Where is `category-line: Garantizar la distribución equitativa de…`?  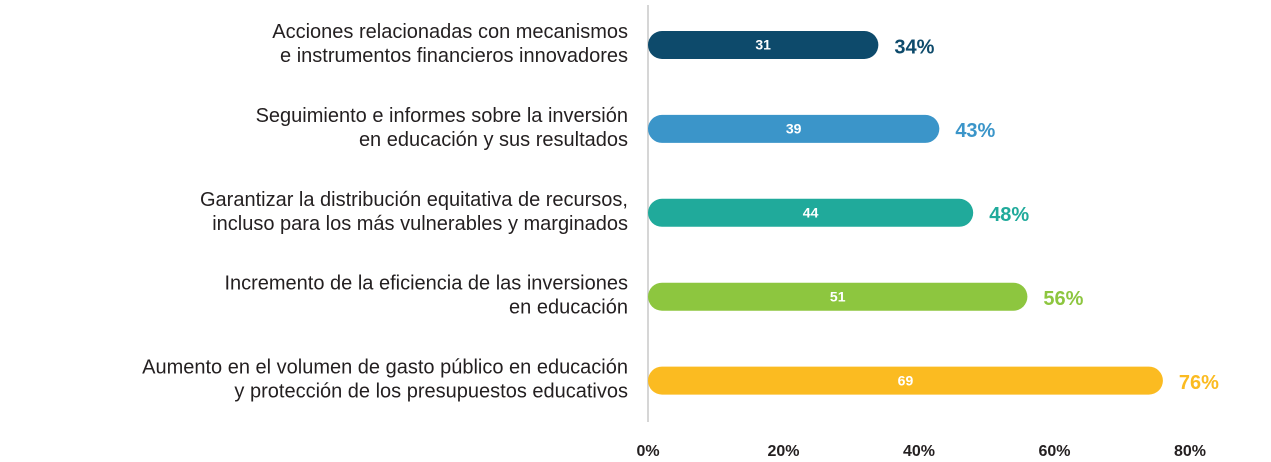 category-line: Garantizar la distribución equitativa de… is located at coordinates (414, 200).